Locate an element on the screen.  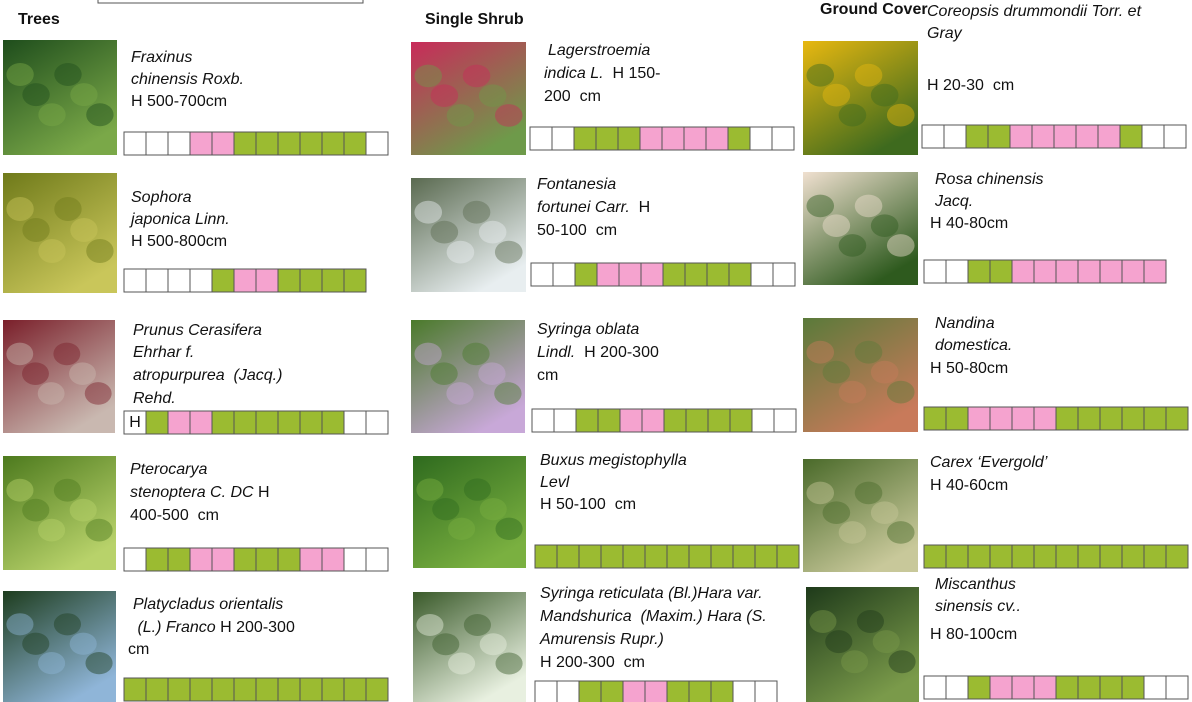
plant-height: 400-500 cm is located at coordinates (174, 515).